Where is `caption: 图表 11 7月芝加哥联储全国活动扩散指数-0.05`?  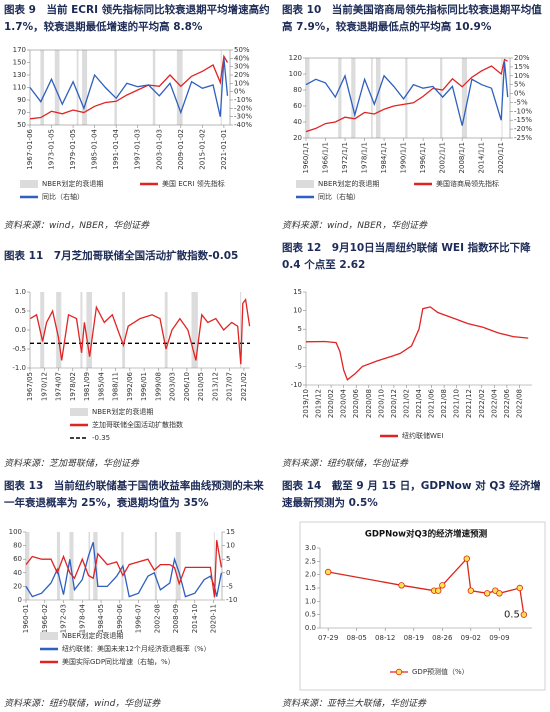
caption: 图表 11 7月芝加哥联储全国活动扩散指数-0.05 is located at coordinates (121, 256).